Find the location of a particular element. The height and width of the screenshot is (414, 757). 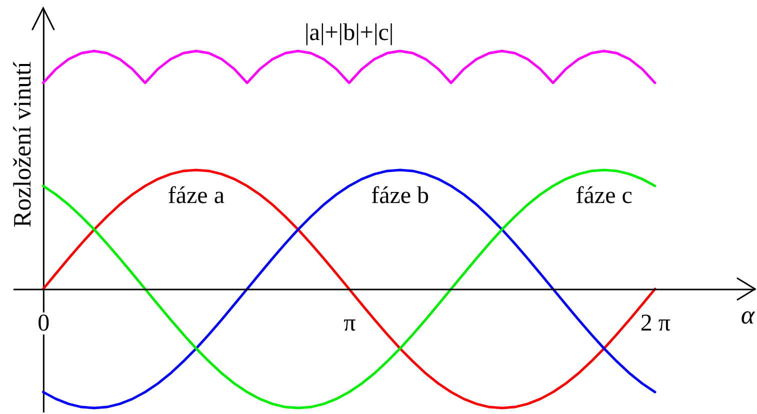

series-label: fáze c is located at coordinates (604, 195).